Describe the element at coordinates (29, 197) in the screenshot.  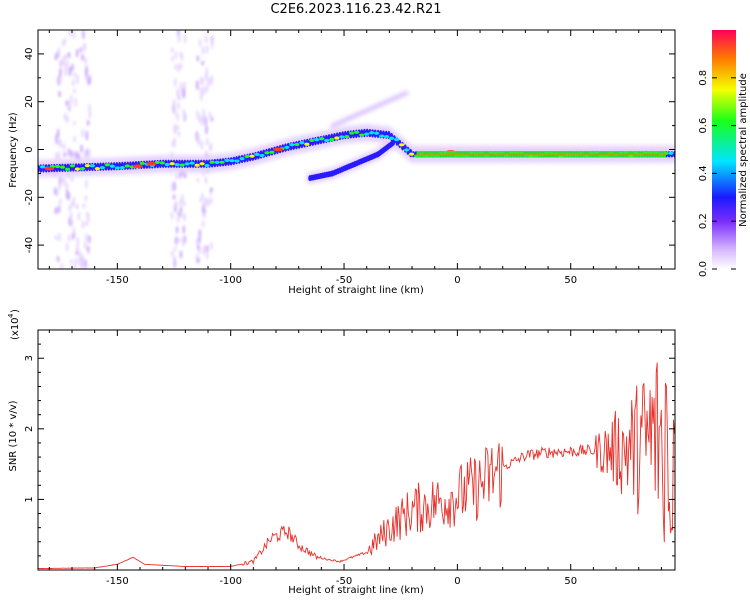
I see `spectrogram-y-tick-label: -20` at that location.